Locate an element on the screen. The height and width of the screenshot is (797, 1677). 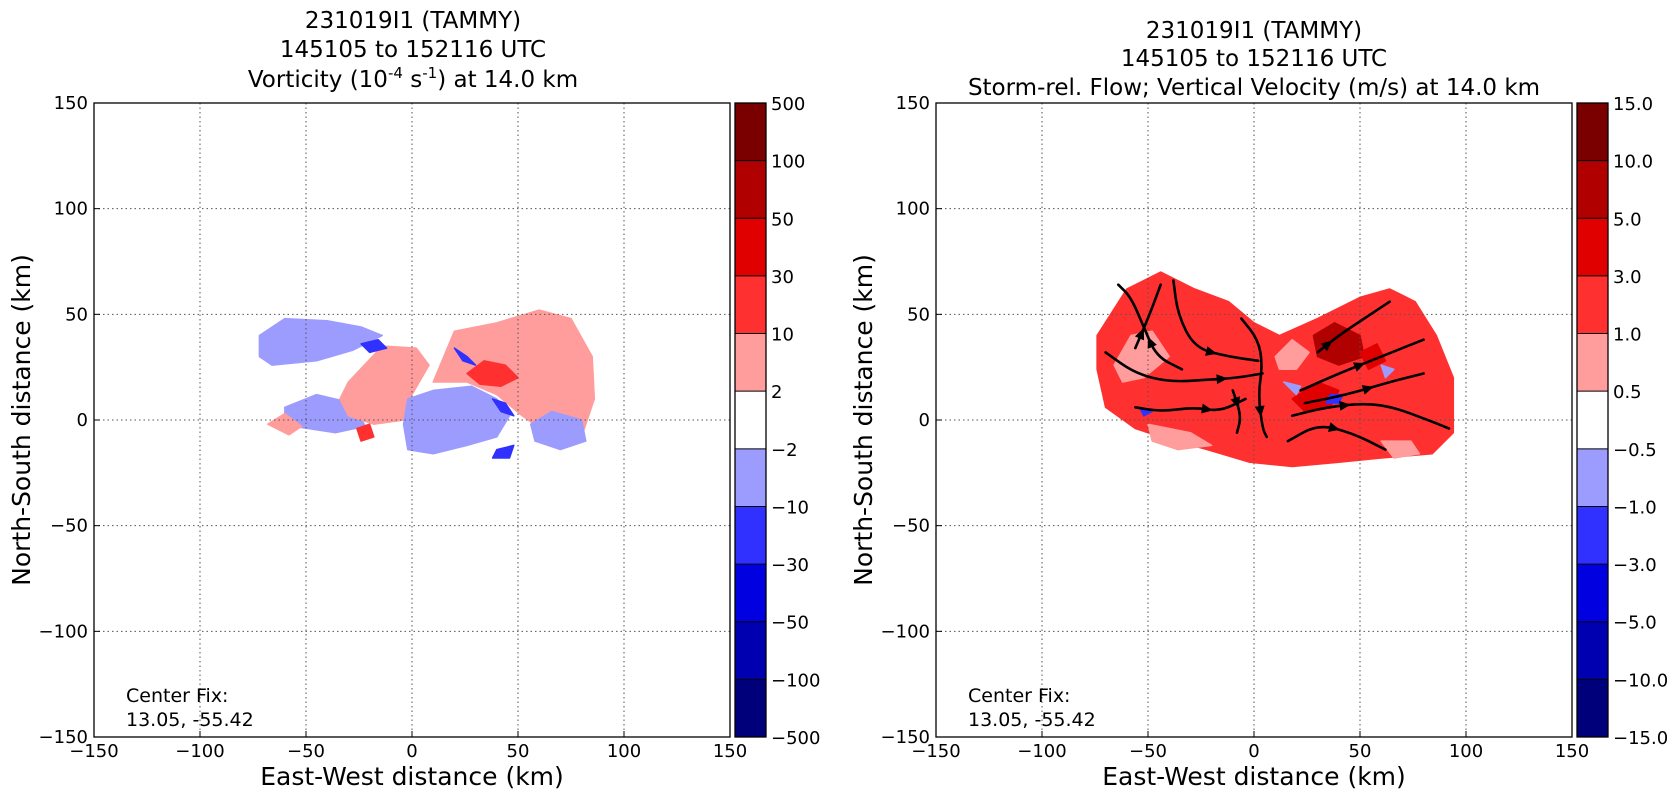
colorbar-tick-label: 2 is located at coordinates (776, 392).